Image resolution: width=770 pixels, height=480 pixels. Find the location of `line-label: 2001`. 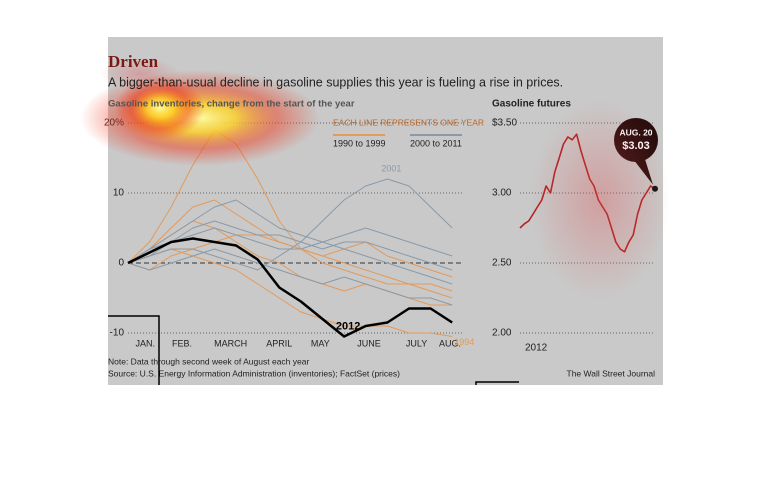

line-label: 2001 is located at coordinates (391, 168).